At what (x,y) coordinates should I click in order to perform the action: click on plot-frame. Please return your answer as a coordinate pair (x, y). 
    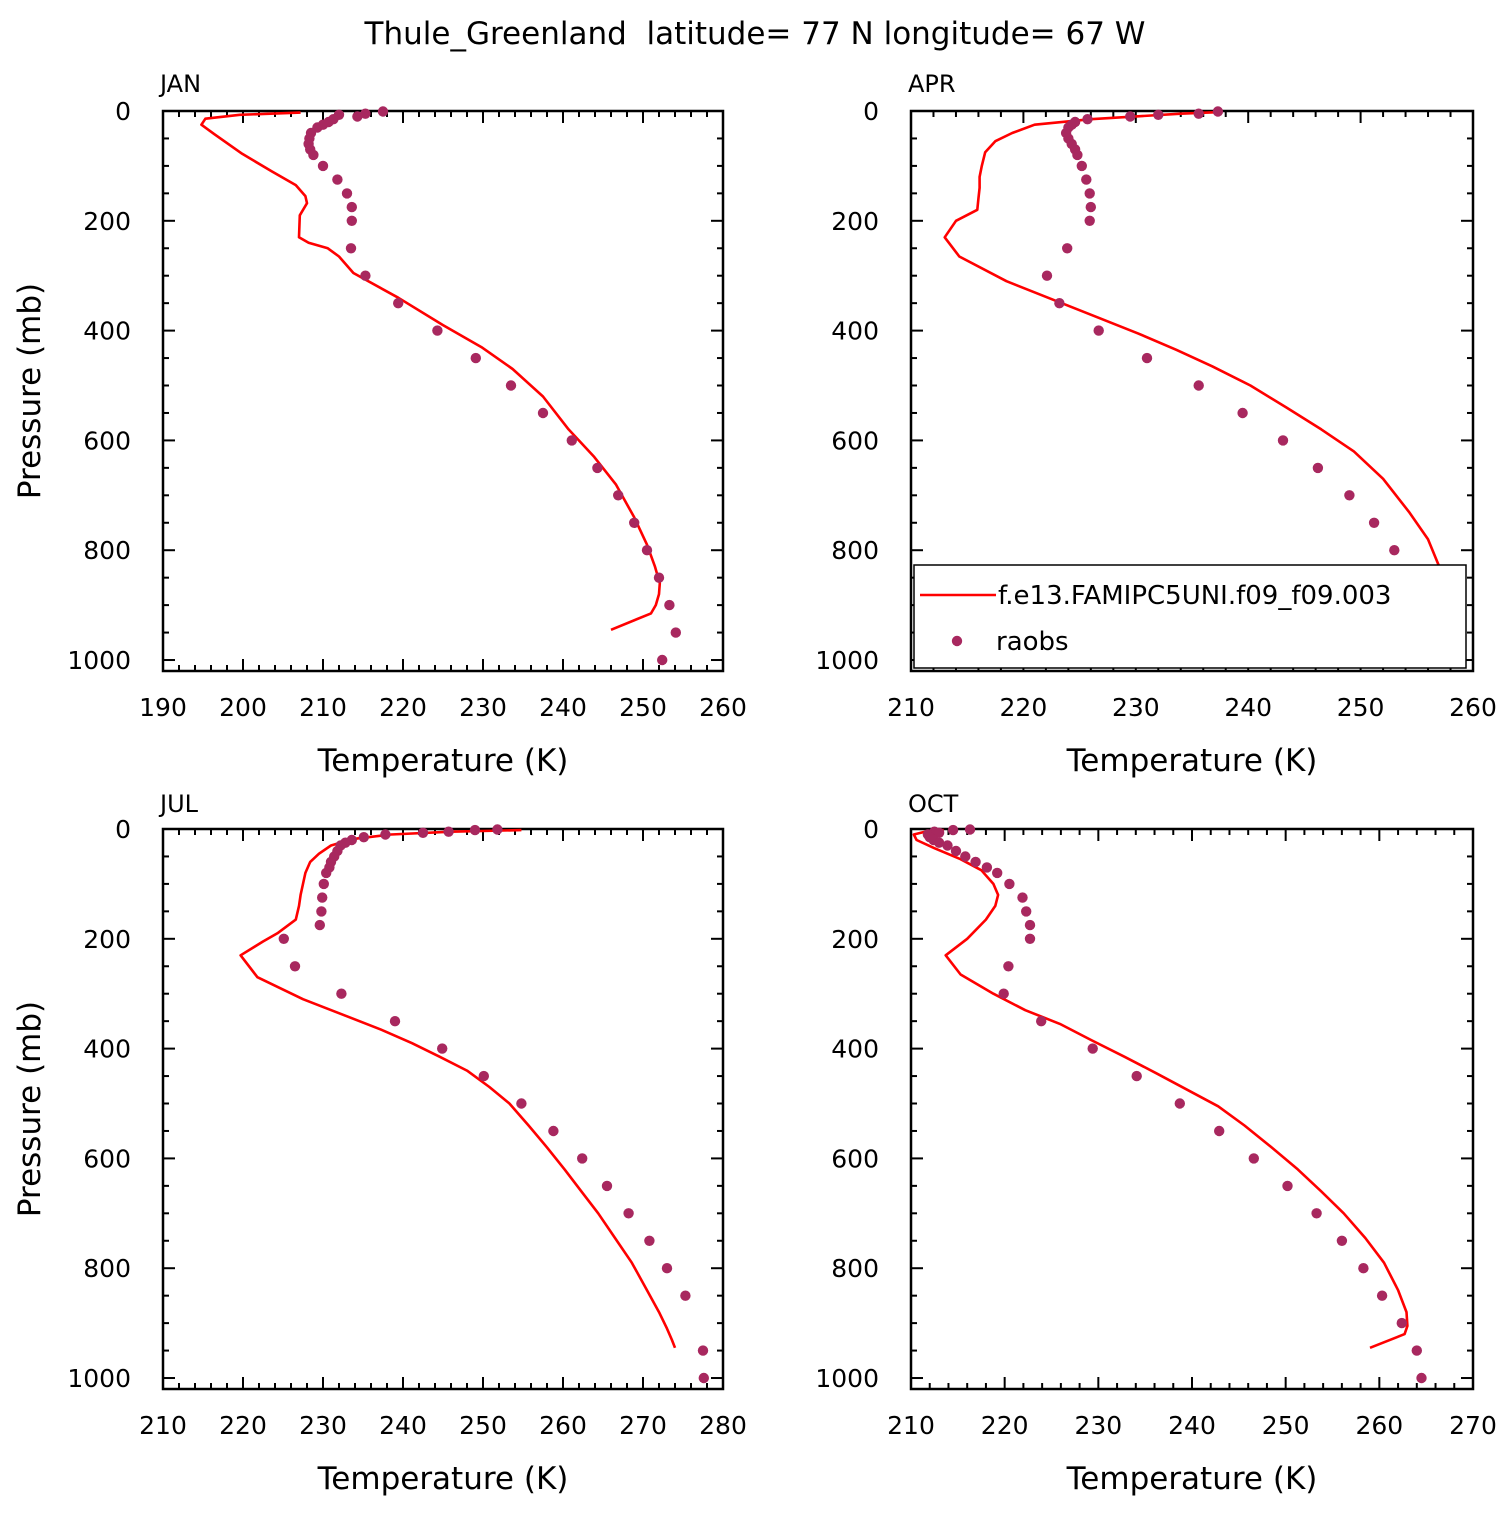
    Looking at the image, I should click on (443, 1109).